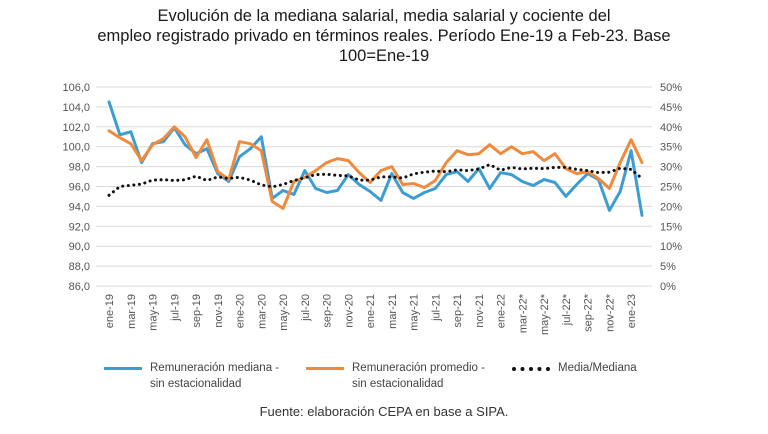 This screenshot has height=434, width=768. Describe the element at coordinates (671, 148) in the screenshot. I see `right-tick-label: 35%` at that location.